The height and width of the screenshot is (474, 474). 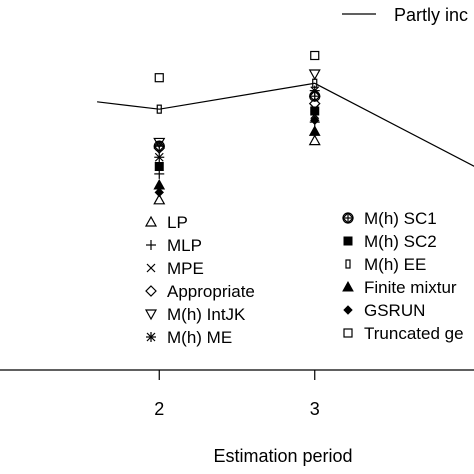 I want to click on legend-label: Finite mixtur, so click(x=410, y=287).